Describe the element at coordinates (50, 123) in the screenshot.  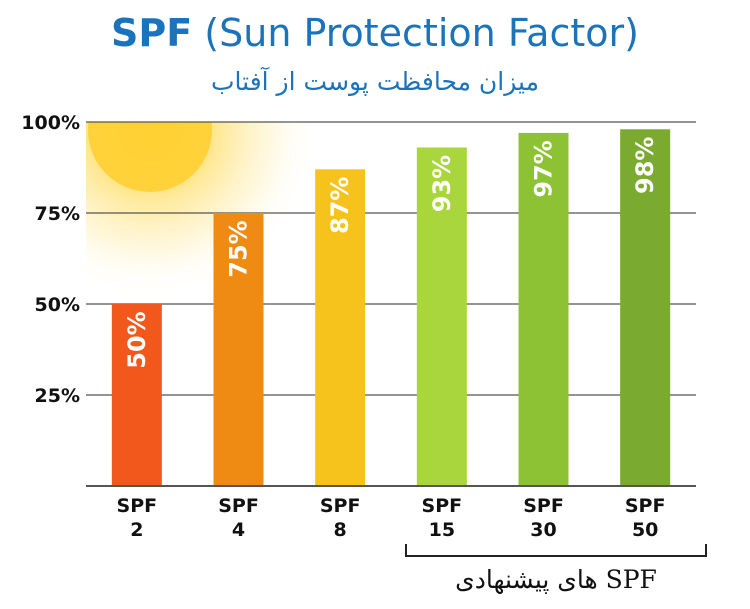
I see `y-tick-label: 100%` at that location.